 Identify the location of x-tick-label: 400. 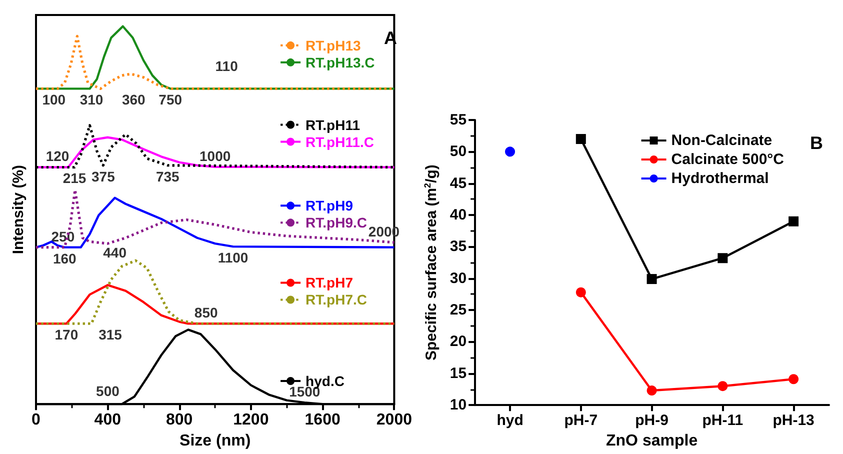
(108, 420).